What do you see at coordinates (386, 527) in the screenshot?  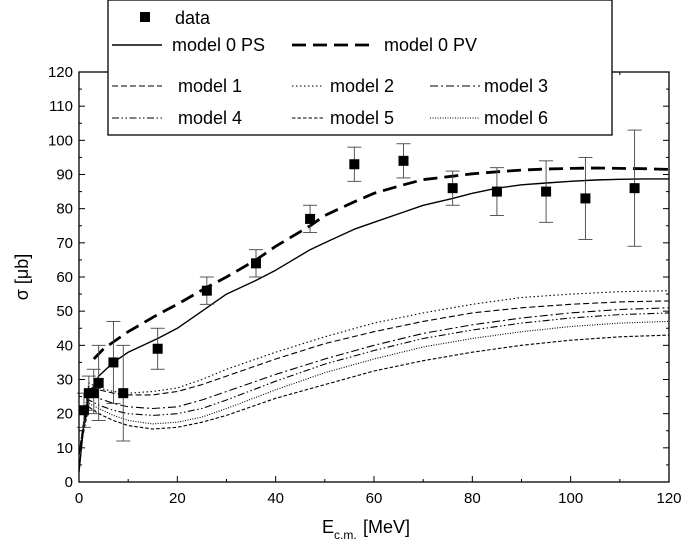 I see `x-axis-title-unit: [MeV]` at bounding box center [386, 527].